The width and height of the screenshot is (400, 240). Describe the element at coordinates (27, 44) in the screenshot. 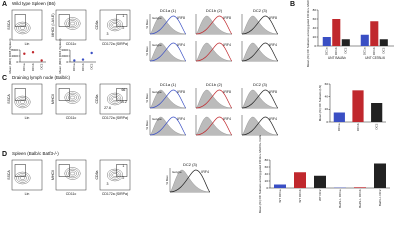

I see `x-axis-label: Lin` at that location.